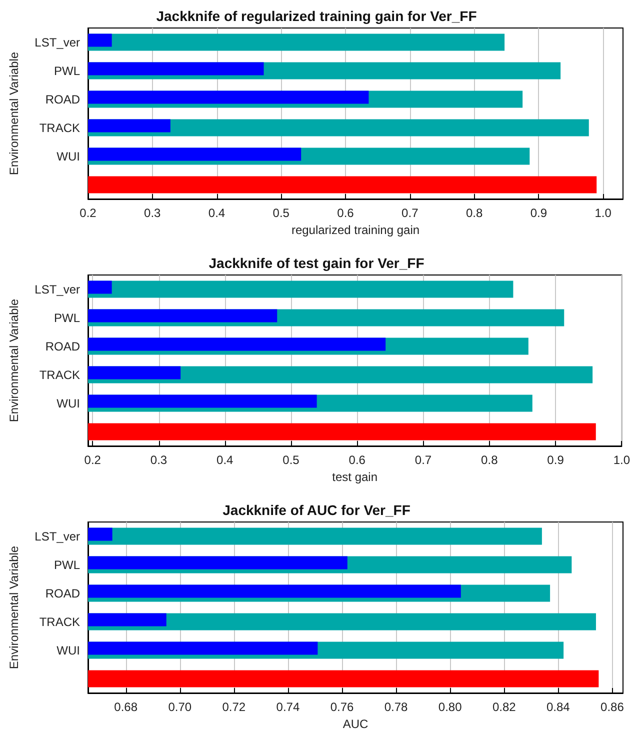 The image size is (633, 743). Describe the element at coordinates (180, 707) in the screenshot. I see `x-tick-label: 0.70` at that location.